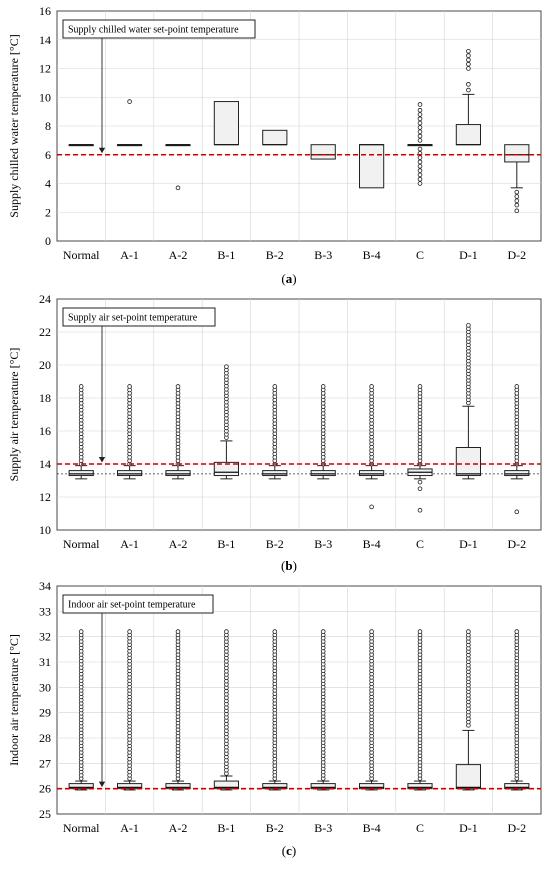 This screenshot has width=550, height=870. I want to click on box-C, so click(420, 448).